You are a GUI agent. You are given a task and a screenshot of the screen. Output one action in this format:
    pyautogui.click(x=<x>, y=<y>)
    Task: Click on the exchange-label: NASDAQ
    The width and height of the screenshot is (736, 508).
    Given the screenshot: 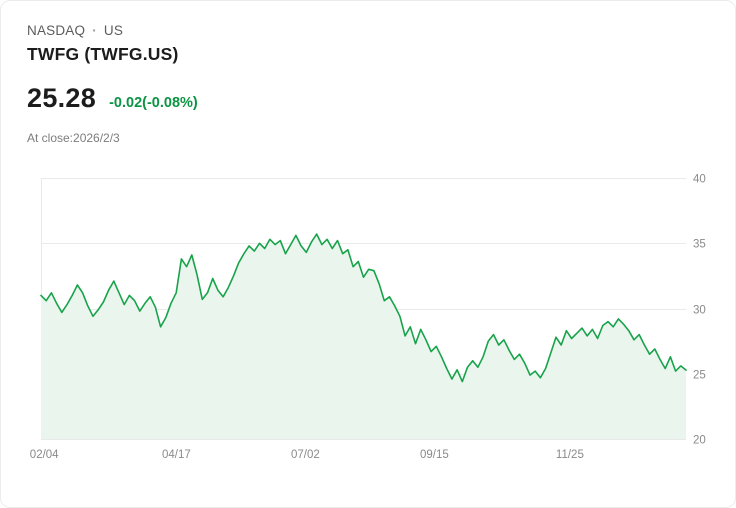 What is the action you would take?
    pyautogui.click(x=56, y=30)
    